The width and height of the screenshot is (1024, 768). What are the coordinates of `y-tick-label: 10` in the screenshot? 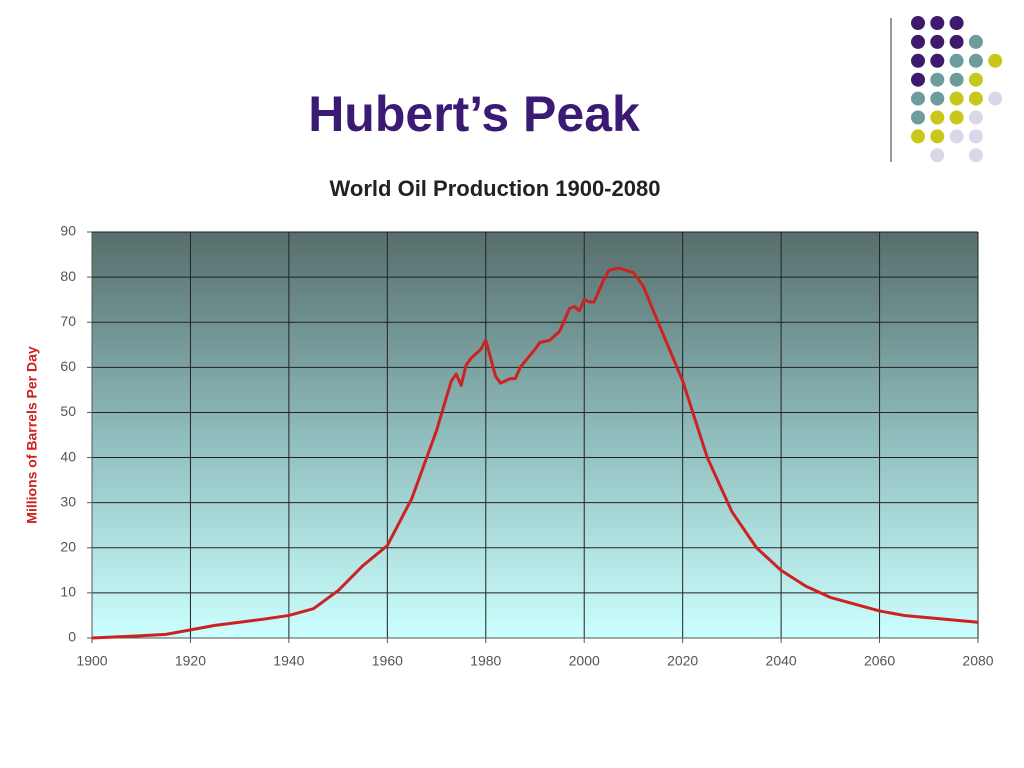 It's located at (68, 592).